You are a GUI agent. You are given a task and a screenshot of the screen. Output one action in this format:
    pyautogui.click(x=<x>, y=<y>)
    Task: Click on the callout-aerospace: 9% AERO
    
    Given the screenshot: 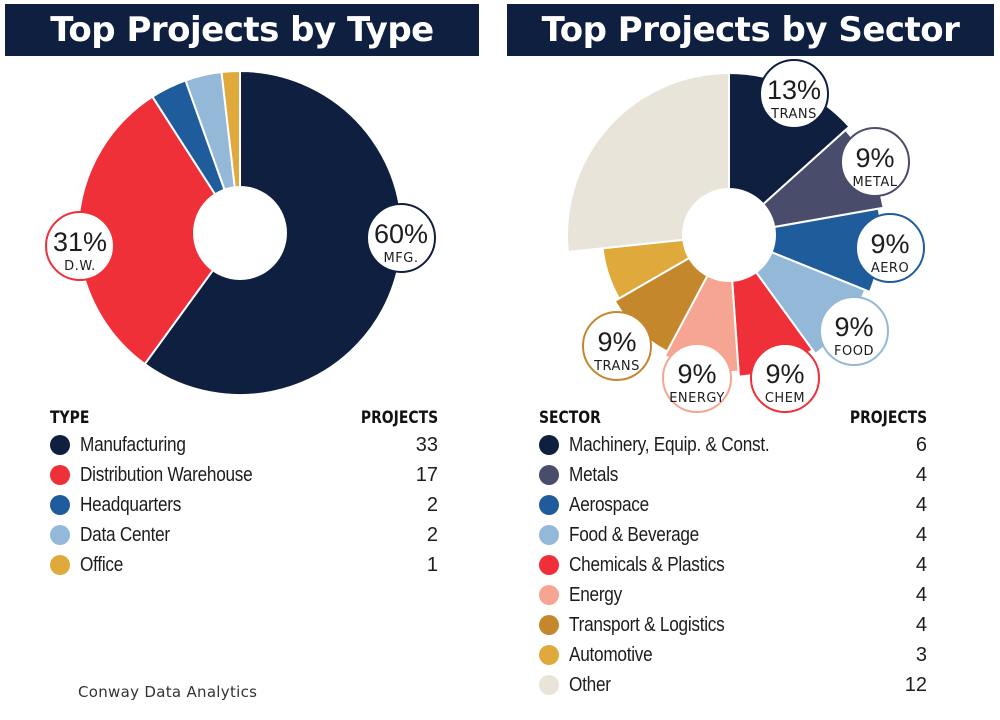 What is the action you would take?
    pyautogui.click(x=890, y=248)
    